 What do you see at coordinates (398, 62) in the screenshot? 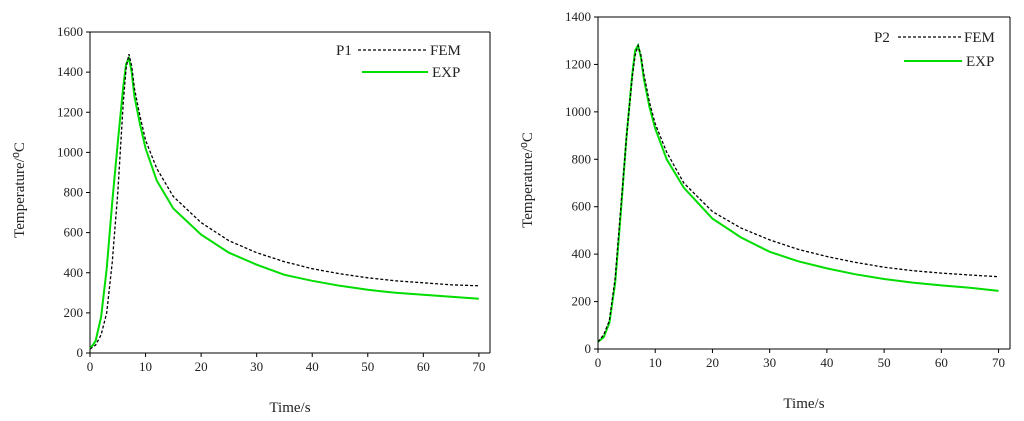
I see `legend: P1 FEM EXP` at bounding box center [398, 62].